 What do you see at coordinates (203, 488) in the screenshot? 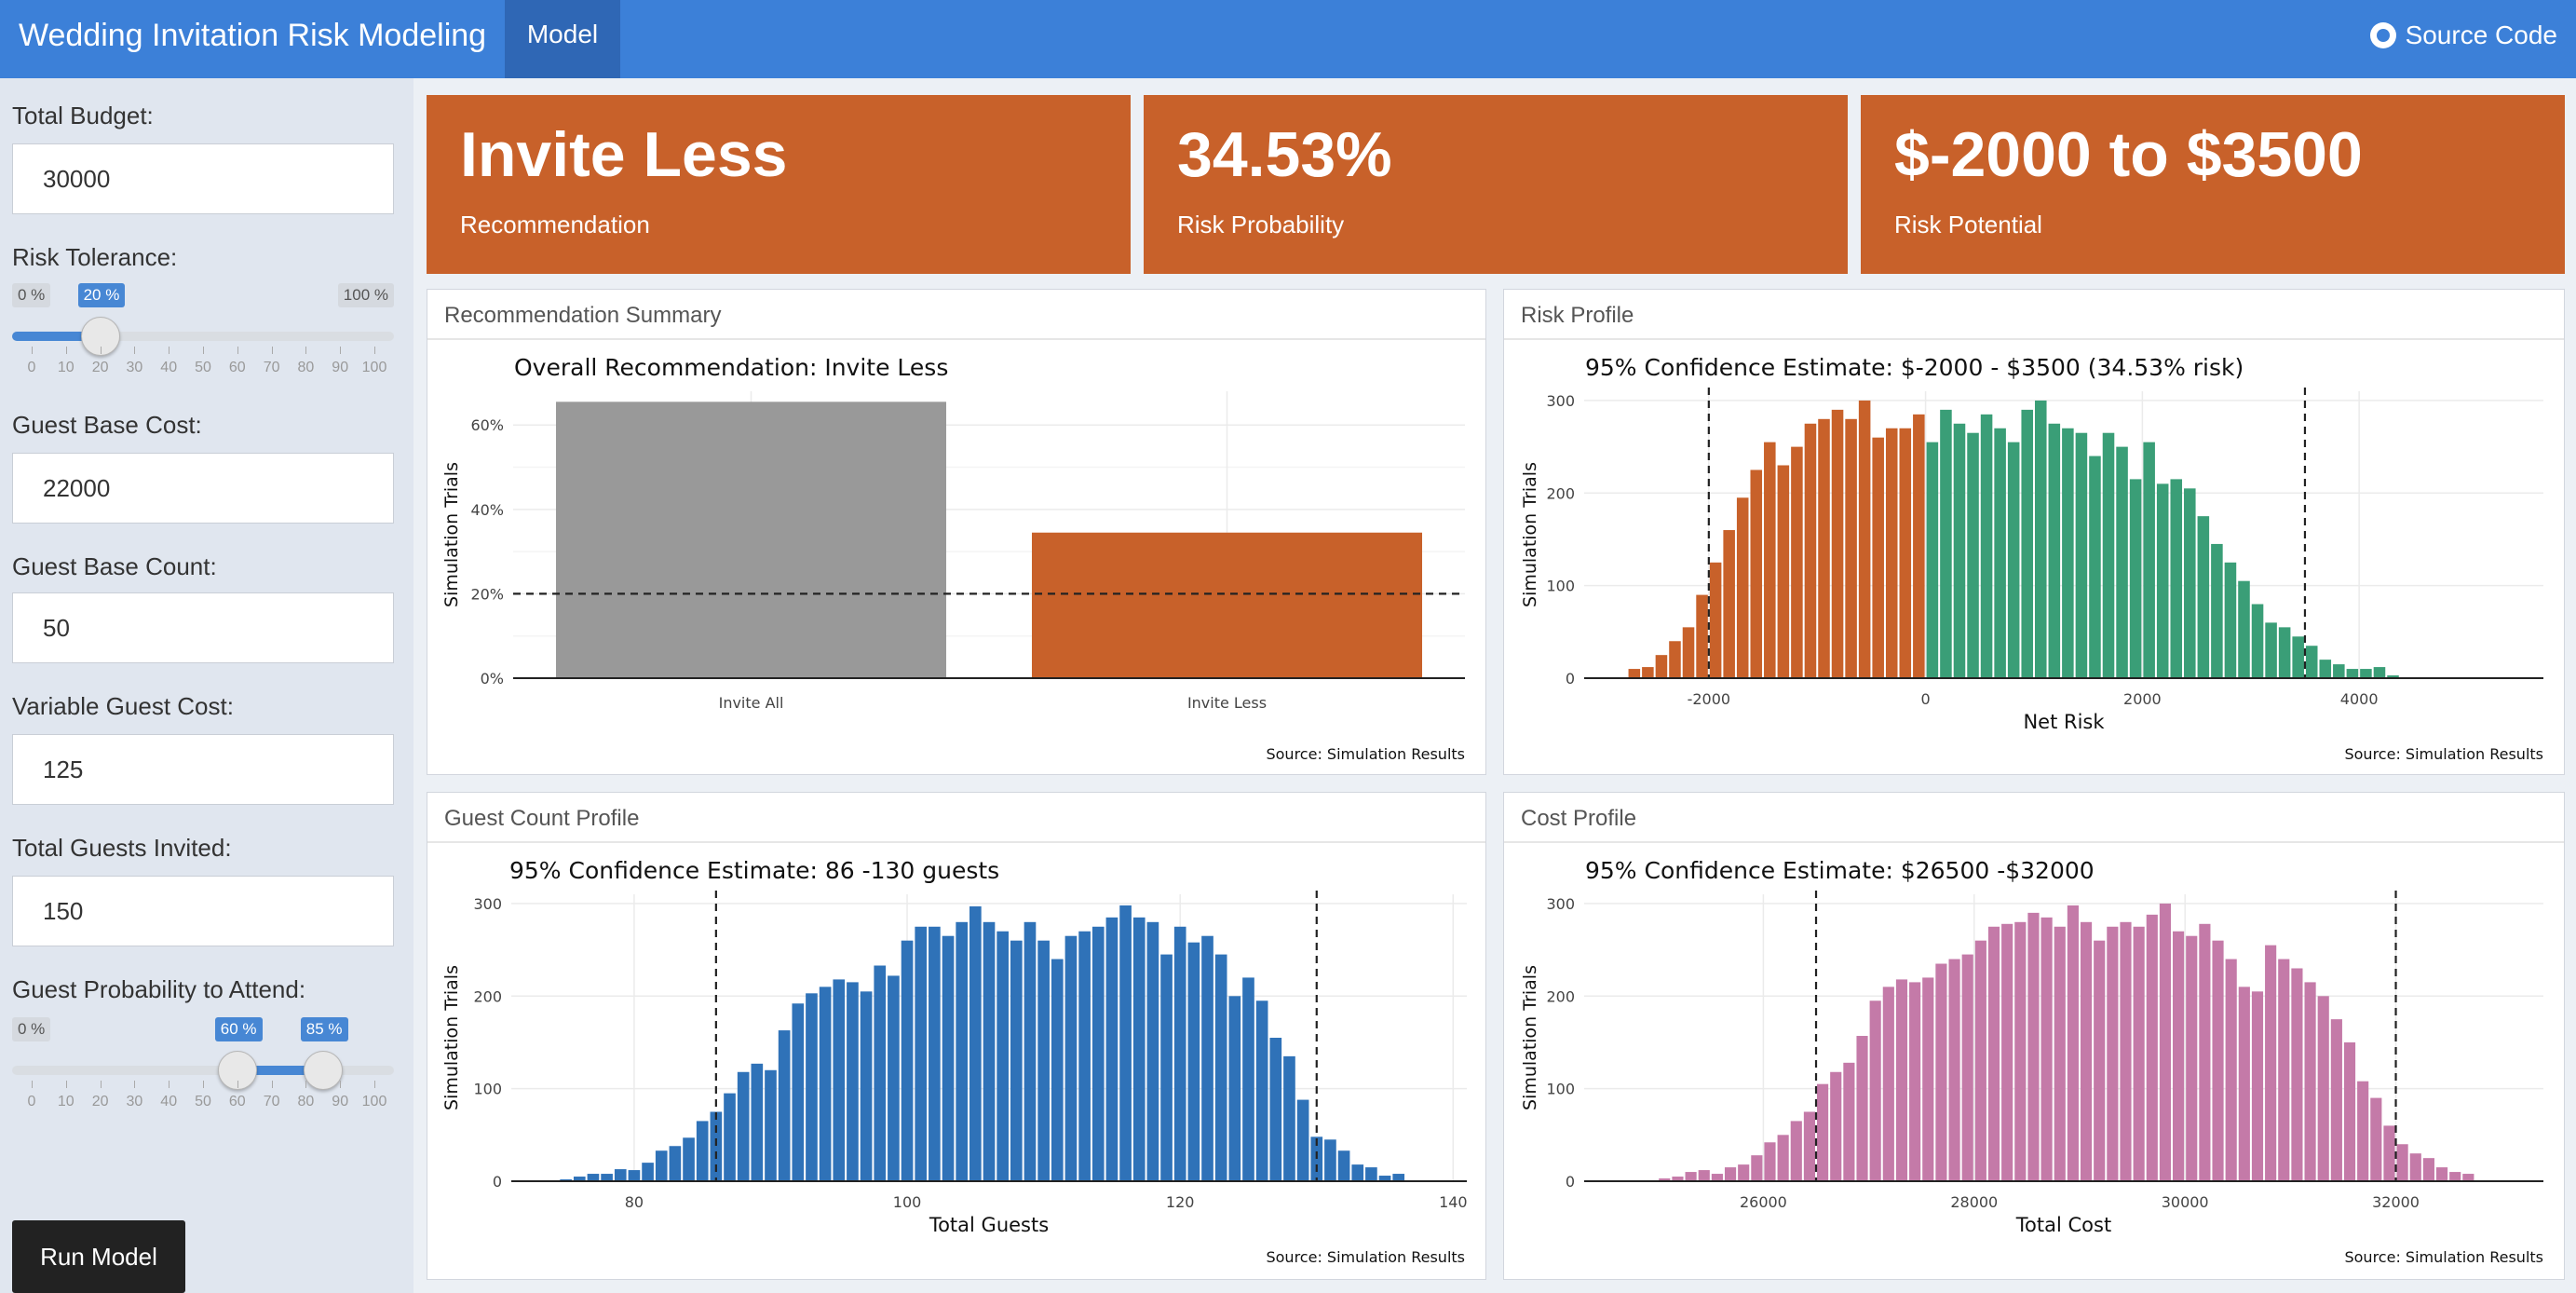
I see `guest-base-cost-input` at bounding box center [203, 488].